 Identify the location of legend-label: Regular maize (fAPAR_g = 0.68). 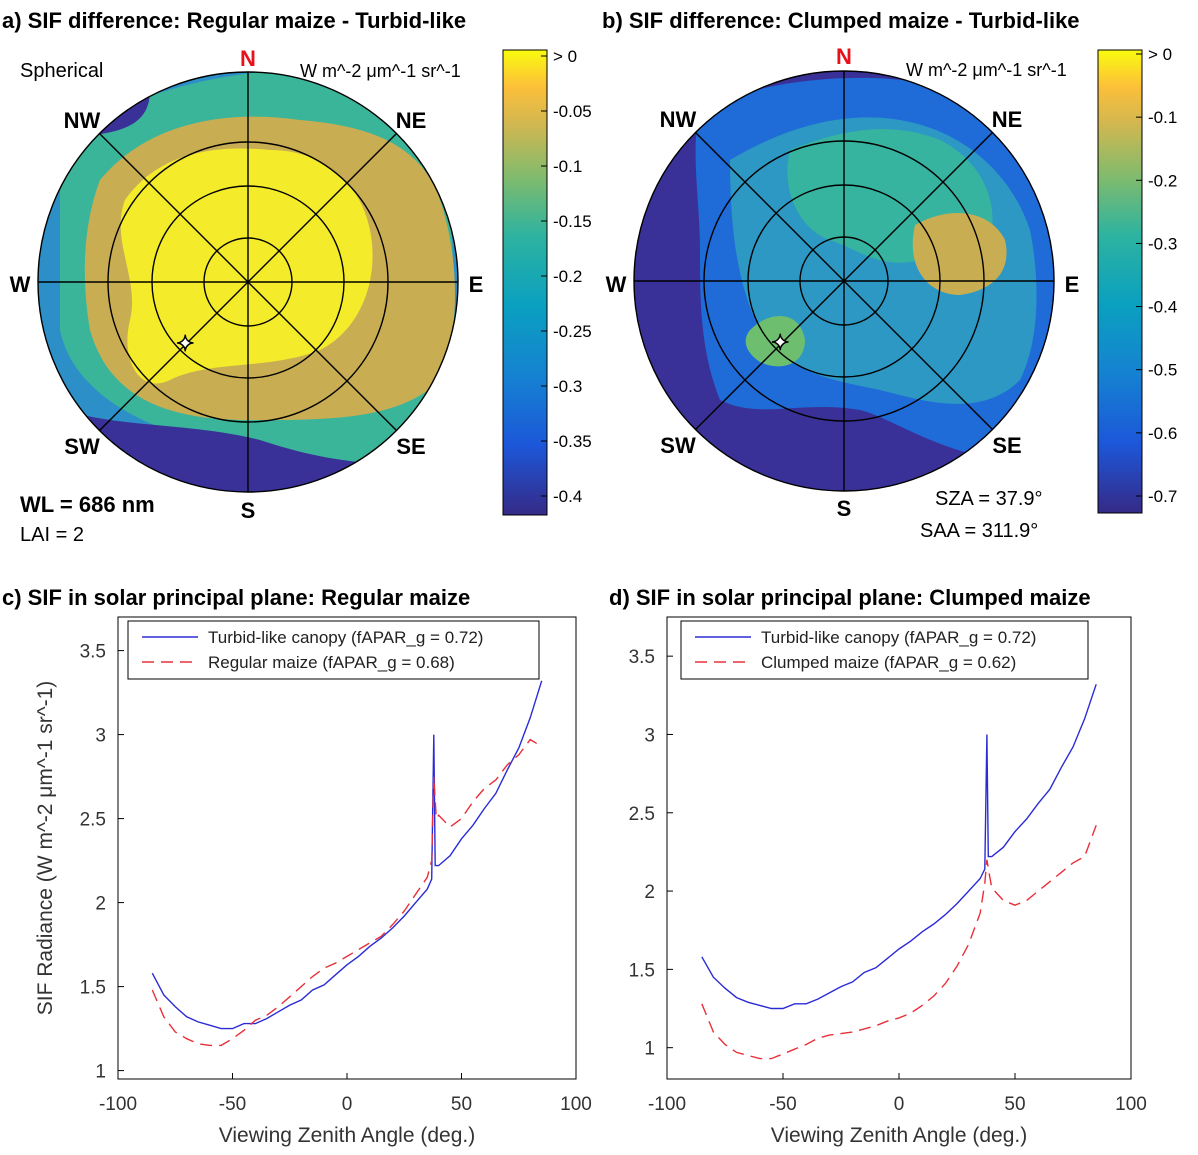
(331, 662).